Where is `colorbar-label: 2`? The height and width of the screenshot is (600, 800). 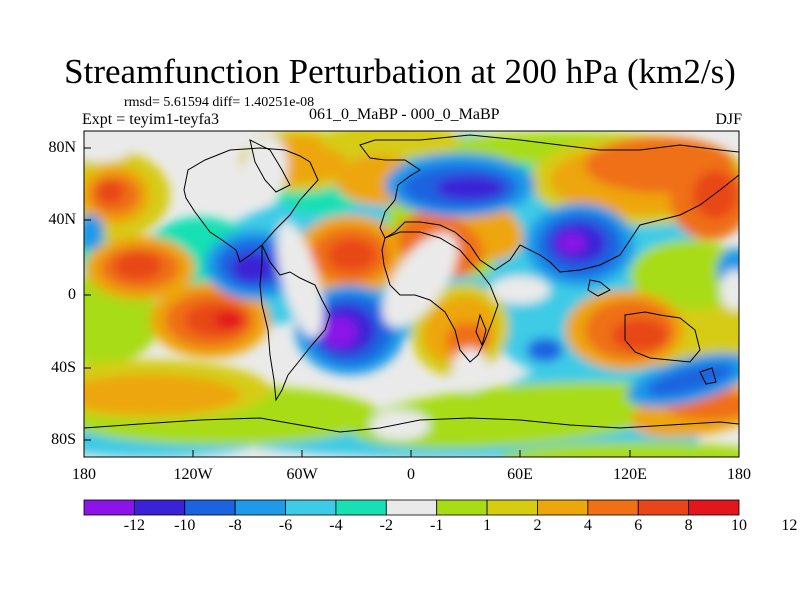
colorbar-label: 2 is located at coordinates (537, 525).